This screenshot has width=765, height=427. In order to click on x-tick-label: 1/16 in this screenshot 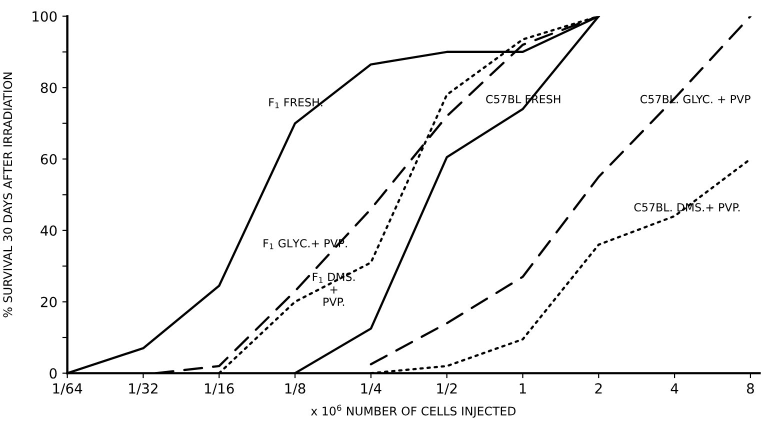, I will do `click(219, 389)`.